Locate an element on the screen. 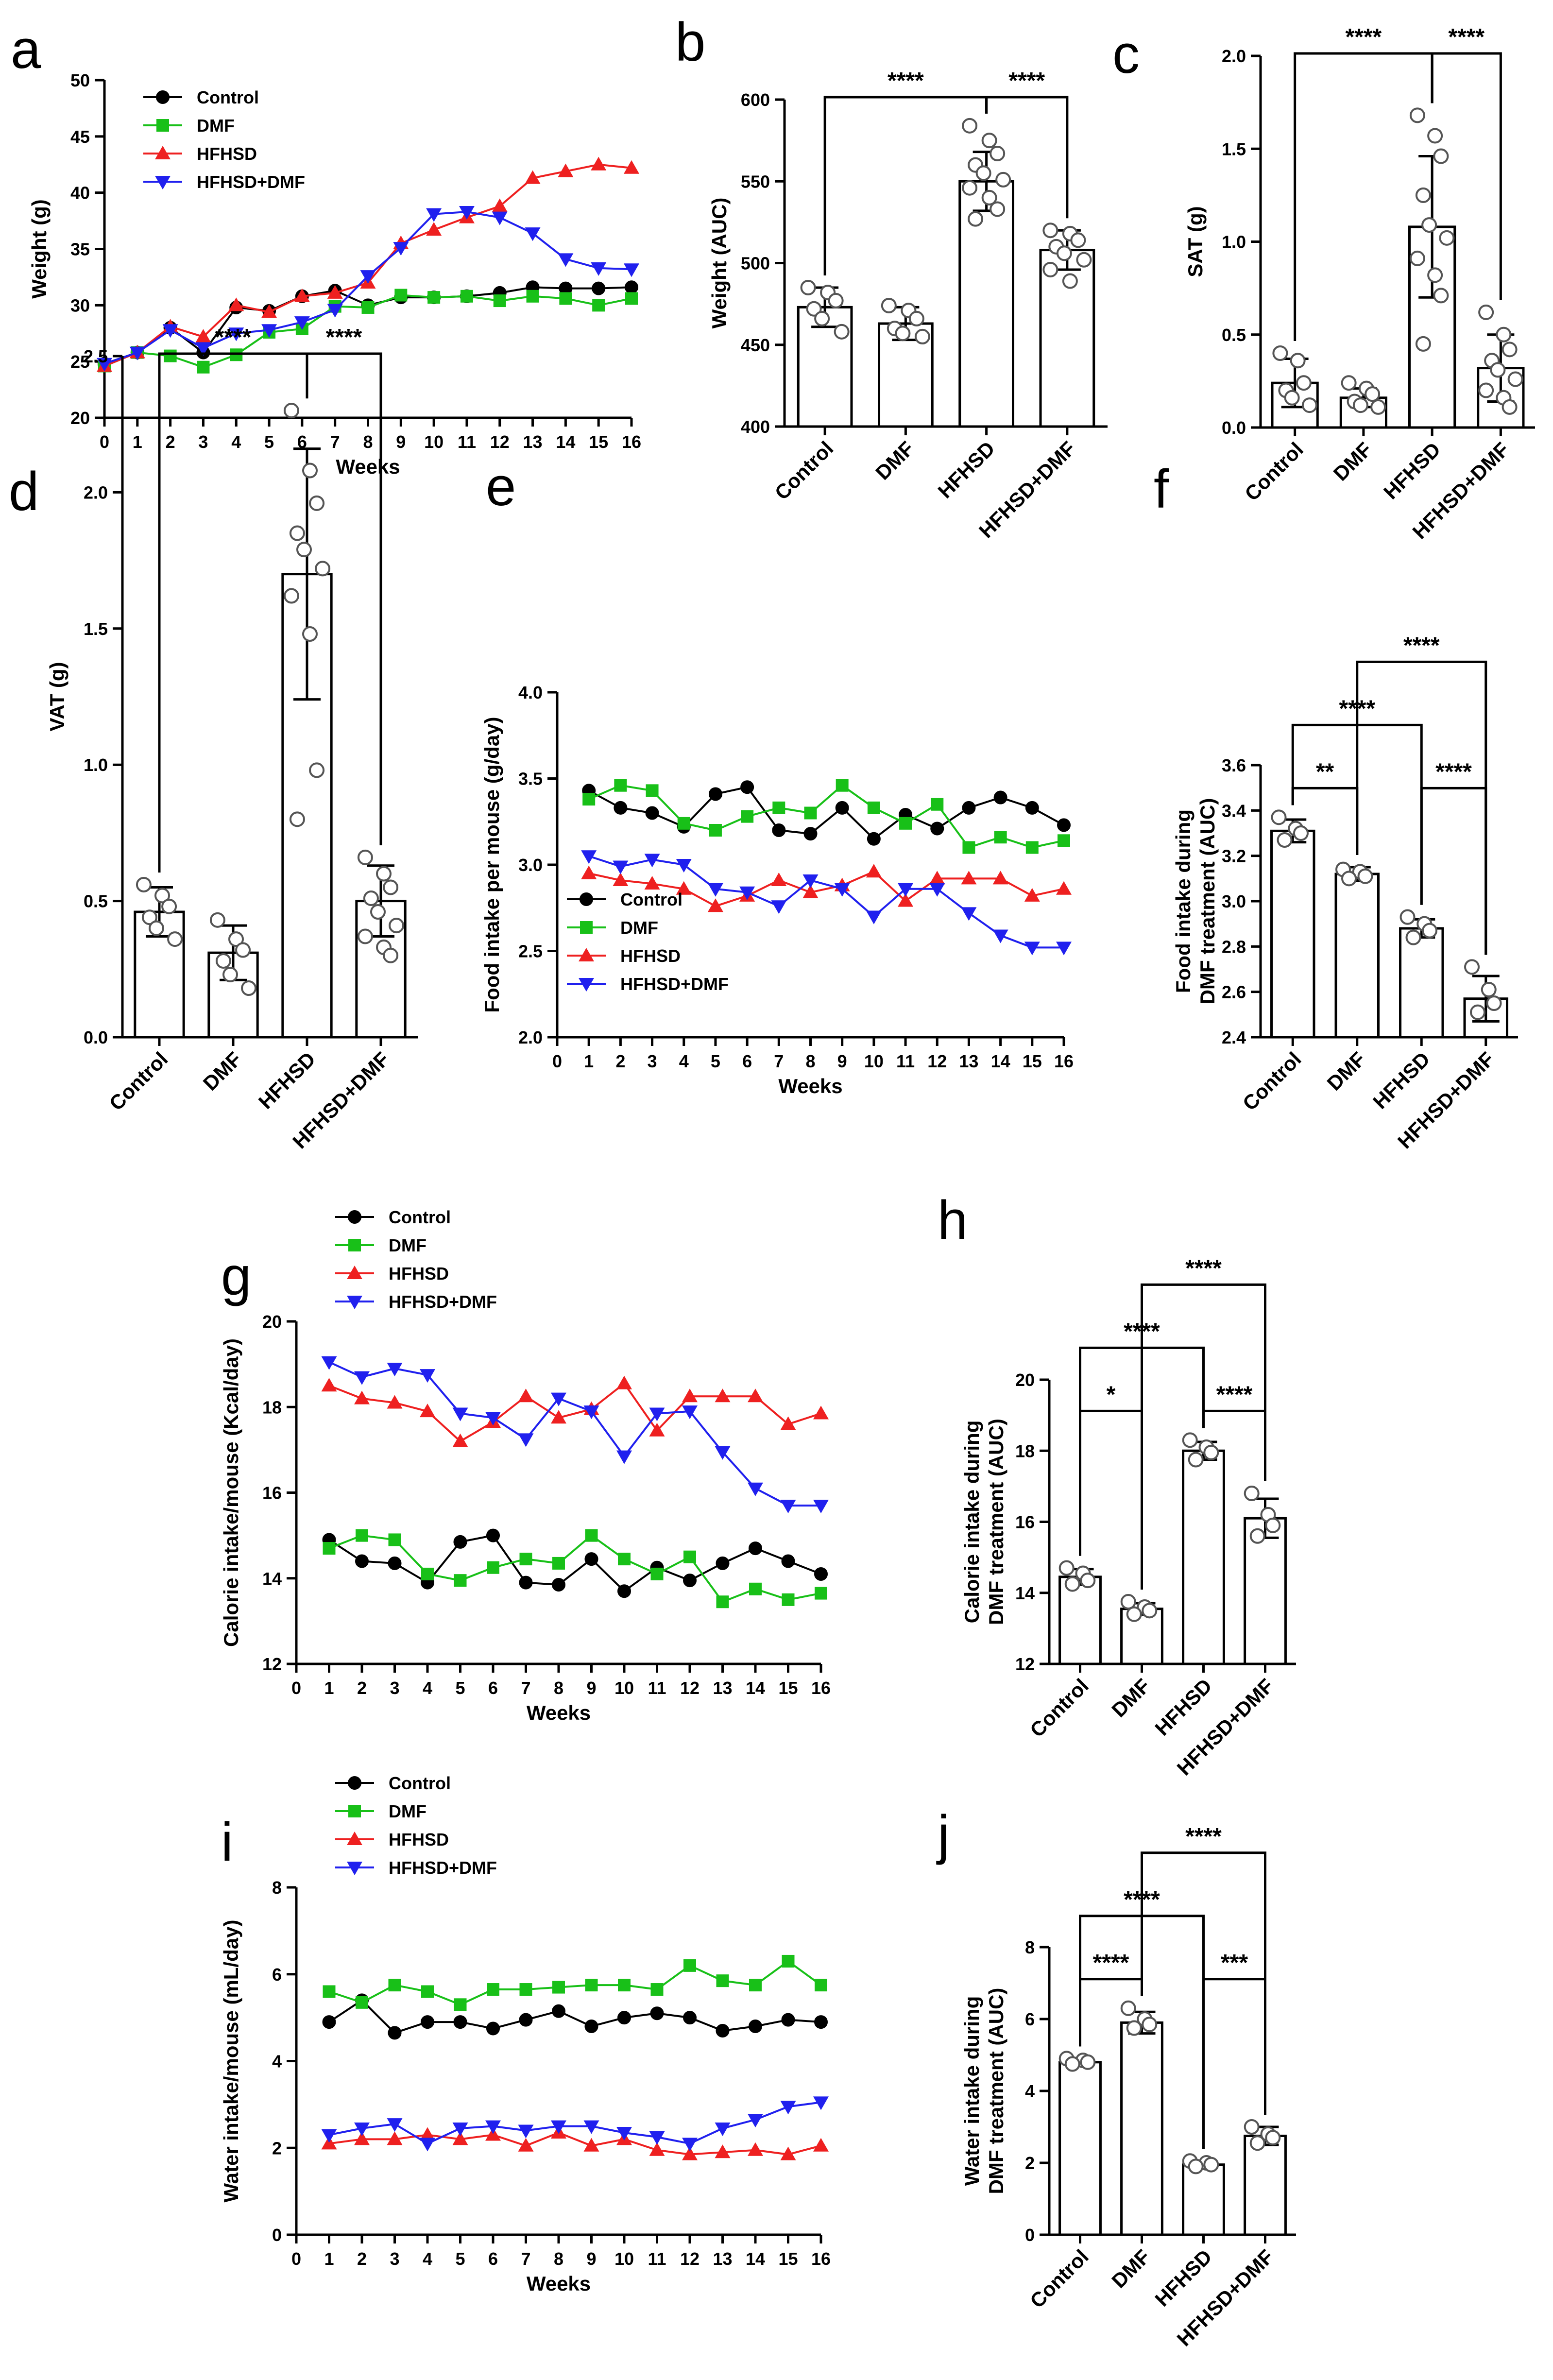  panel-letter: i is located at coordinates (227, 1842).